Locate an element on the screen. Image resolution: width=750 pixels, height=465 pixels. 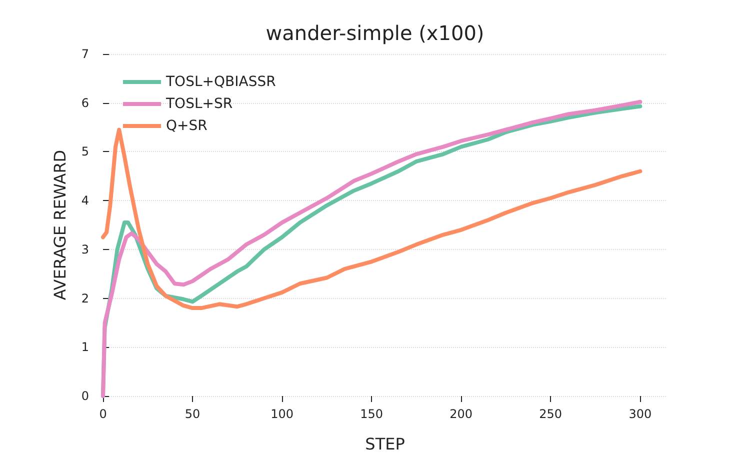
x-tick-label: 250 is located at coordinates (550, 414).